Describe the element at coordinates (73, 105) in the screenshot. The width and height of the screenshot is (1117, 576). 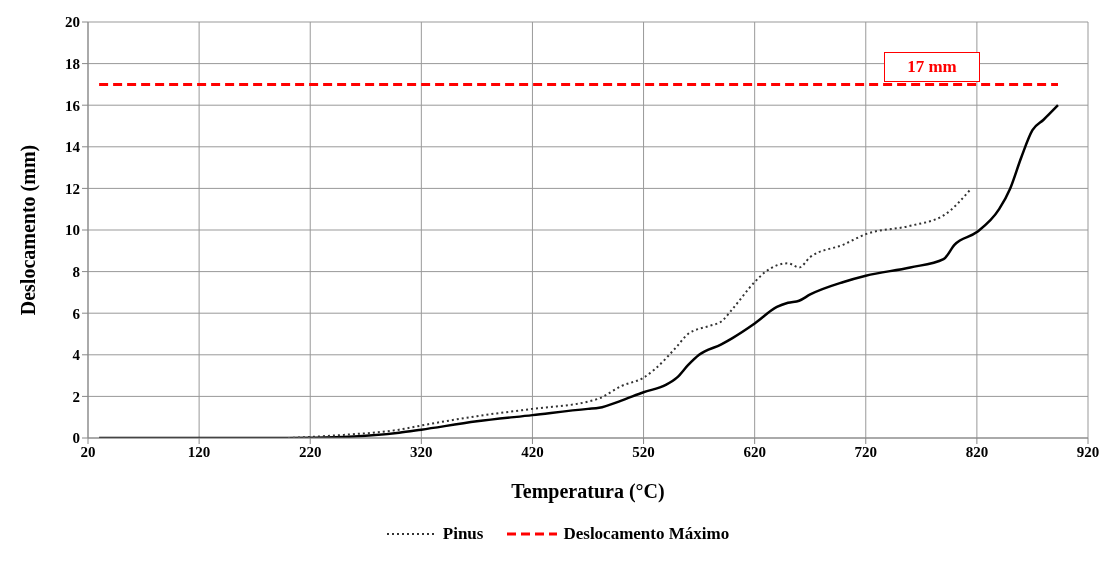
I see `y-tick-label: 16` at that location.